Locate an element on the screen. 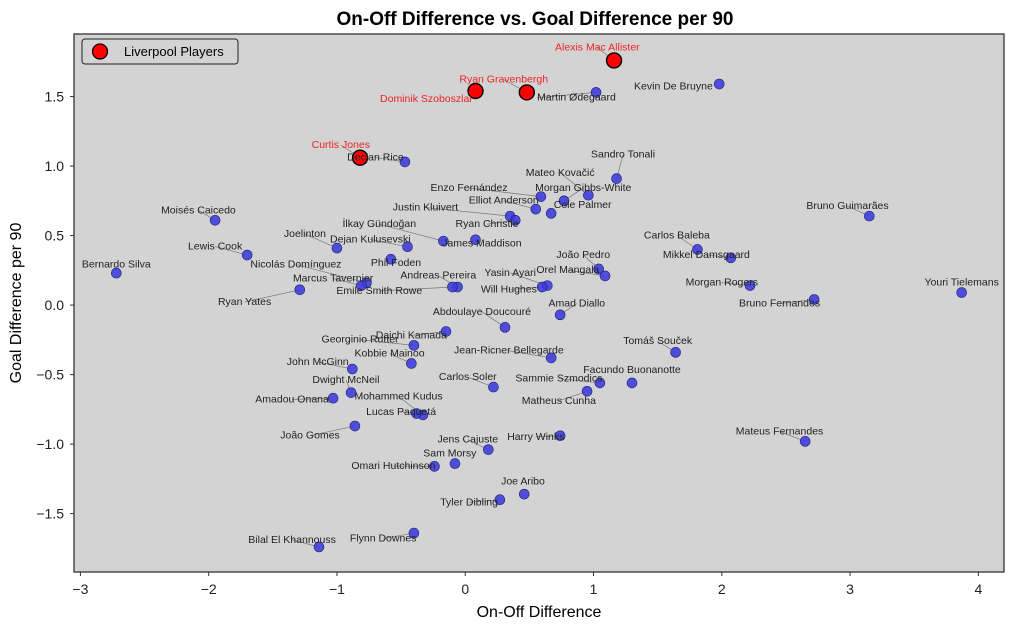 Image resolution: width=1013 pixels, height=630 pixels. point-label: Declan Rice is located at coordinates (375, 158).